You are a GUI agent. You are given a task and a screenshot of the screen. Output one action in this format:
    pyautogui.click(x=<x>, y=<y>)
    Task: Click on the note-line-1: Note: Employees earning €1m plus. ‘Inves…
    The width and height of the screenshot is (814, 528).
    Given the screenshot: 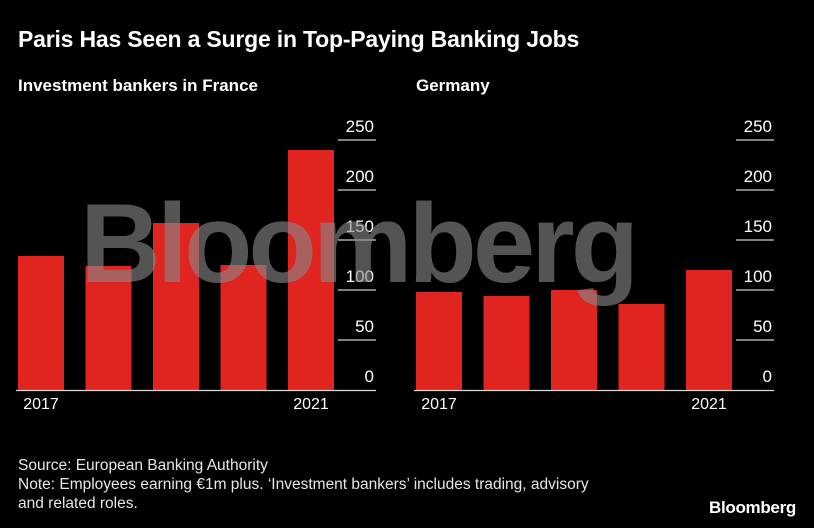 What is the action you would take?
    pyautogui.click(x=303, y=484)
    